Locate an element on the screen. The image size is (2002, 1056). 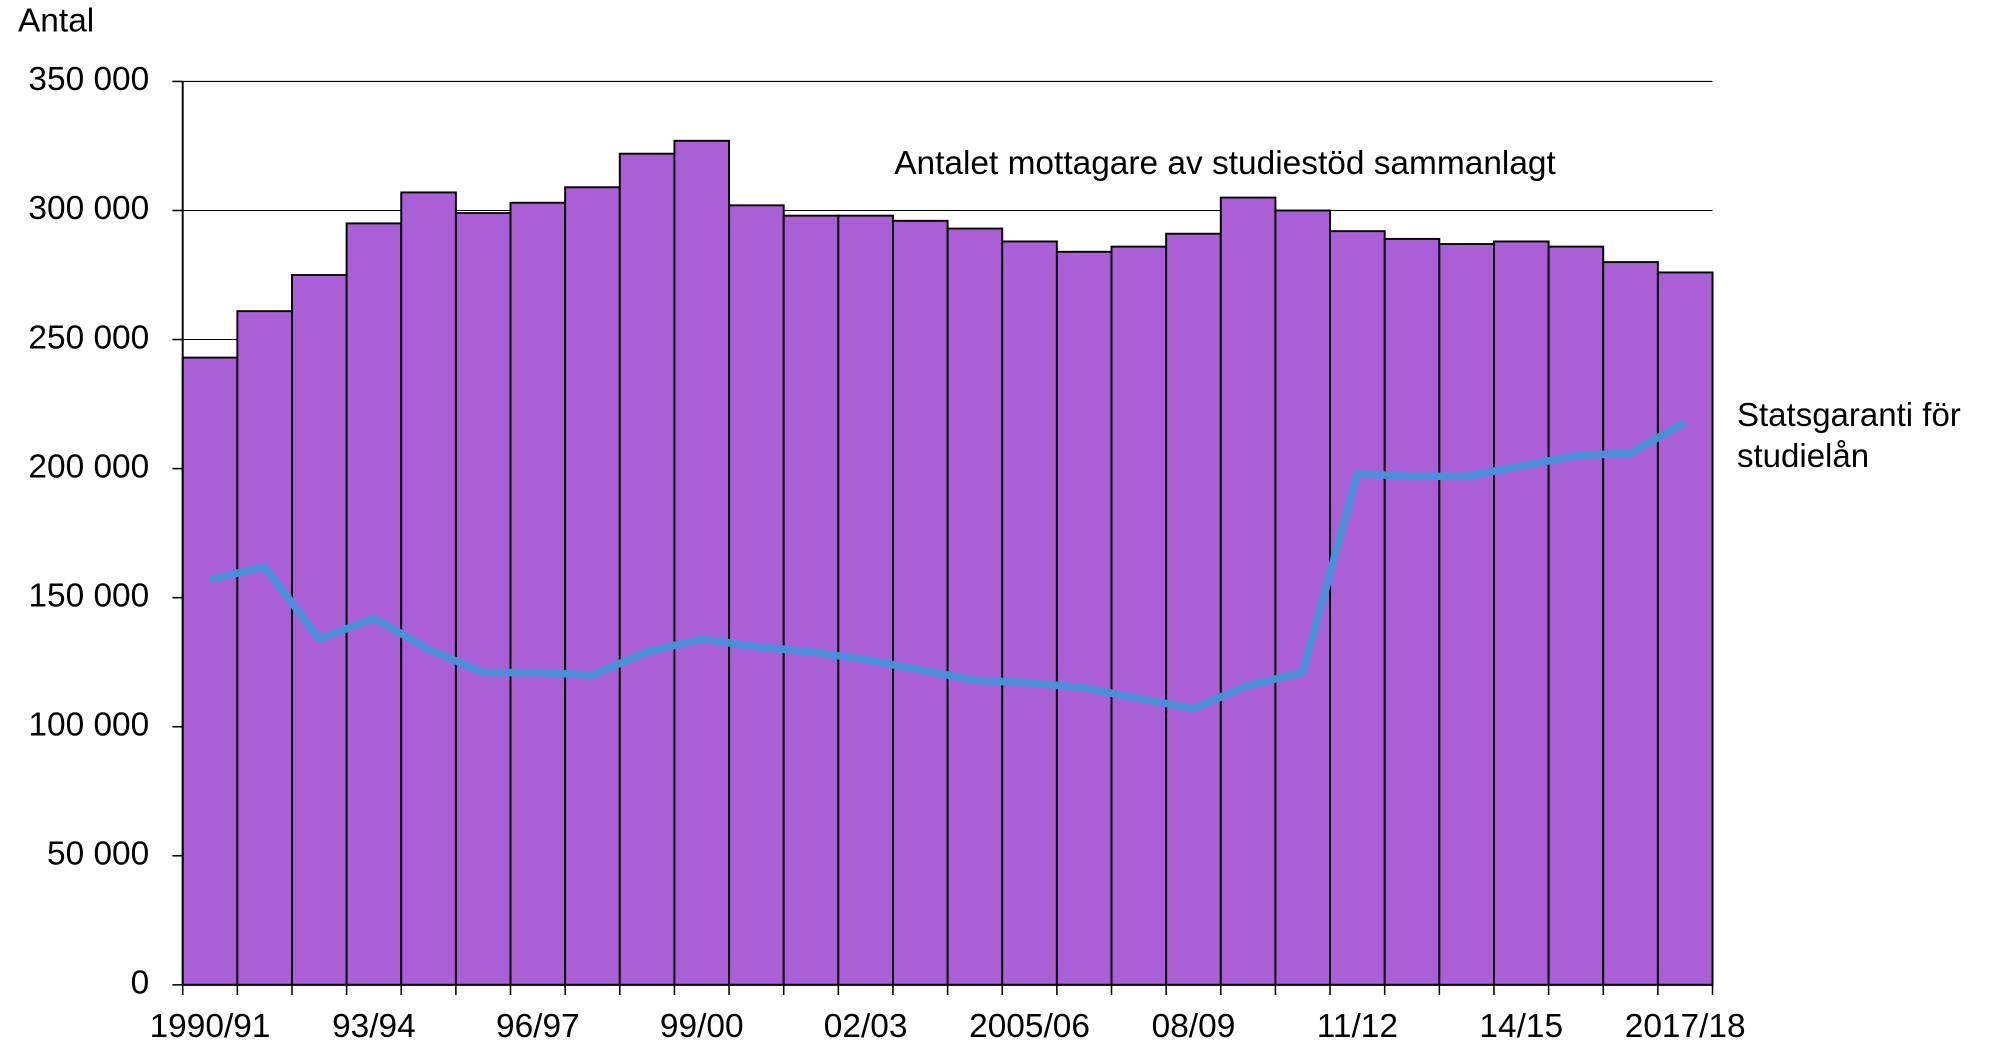
x-tick-label: 11/12 is located at coordinates (1357, 1026).